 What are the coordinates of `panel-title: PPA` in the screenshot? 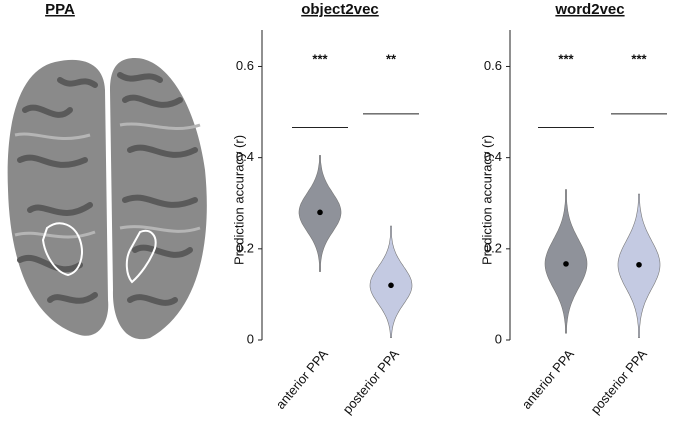 It's located at (60, 9).